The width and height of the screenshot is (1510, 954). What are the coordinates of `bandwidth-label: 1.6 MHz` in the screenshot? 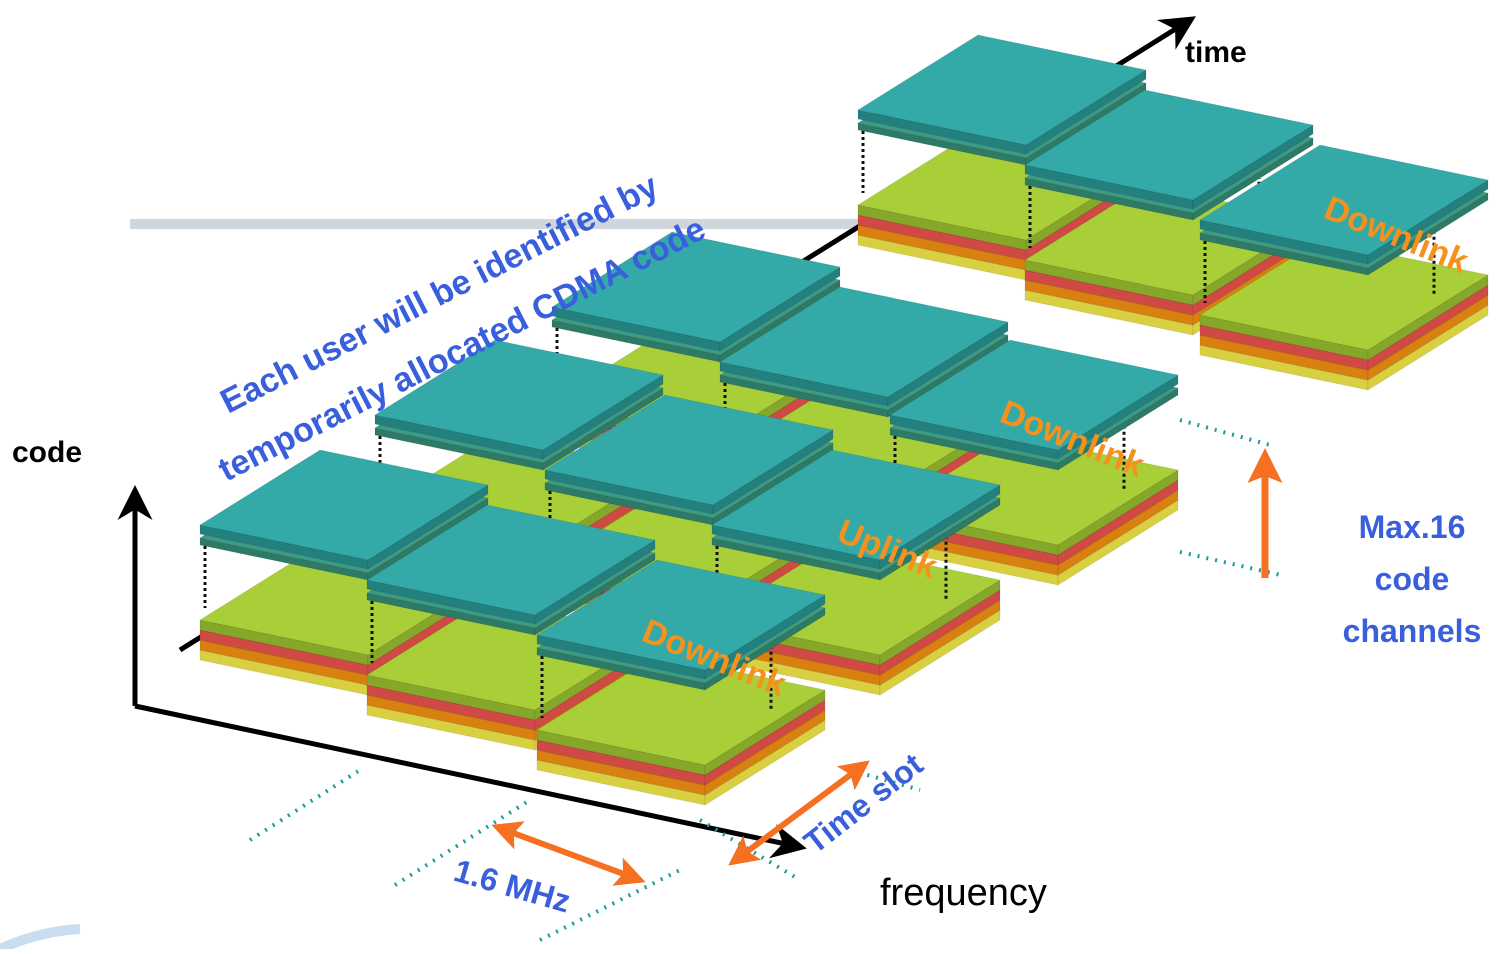 It's located at (512, 885).